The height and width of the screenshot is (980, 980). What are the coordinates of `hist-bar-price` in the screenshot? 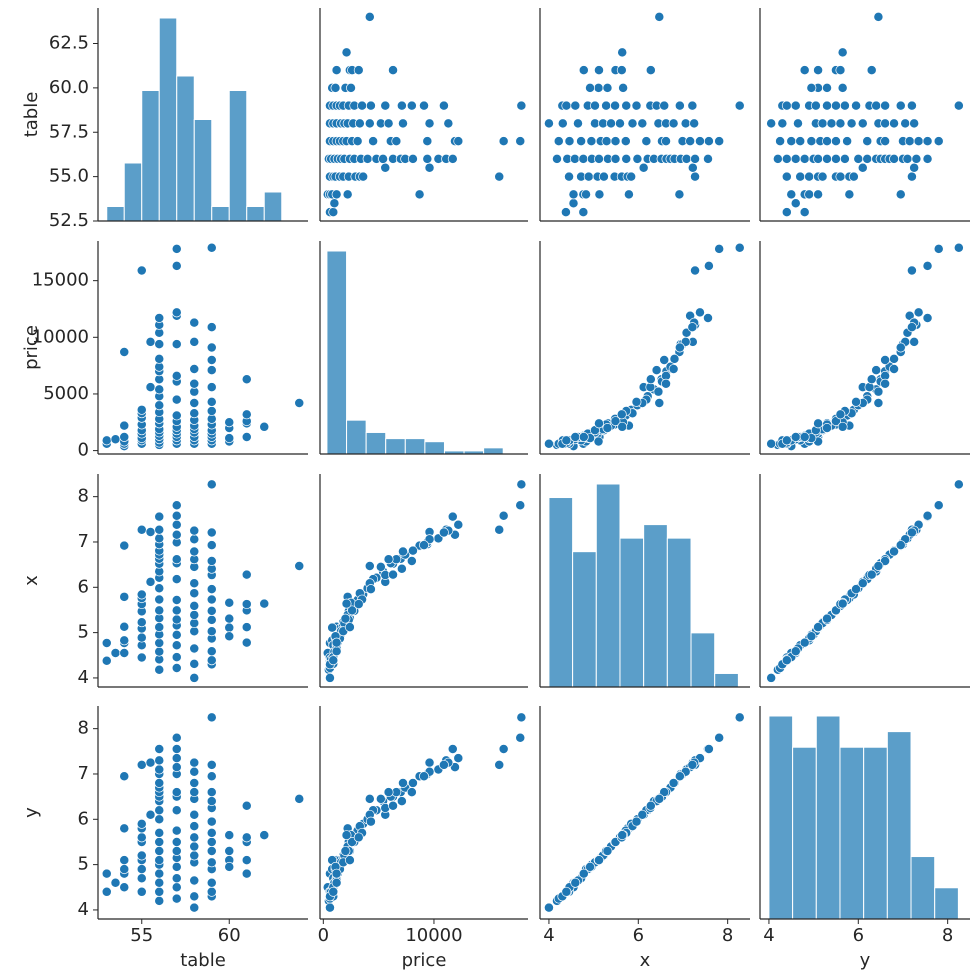 It's located at (434, 448).